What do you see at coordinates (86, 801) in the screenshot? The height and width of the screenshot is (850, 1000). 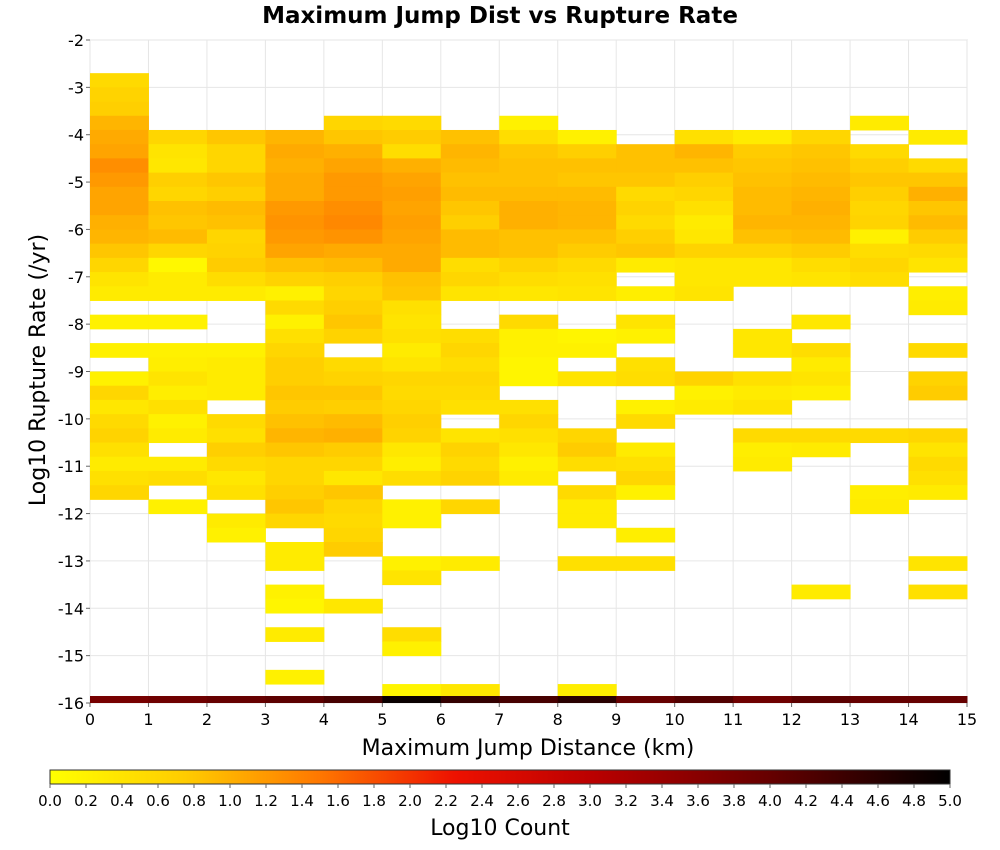 I see `colorbar-tick-label: 0.2` at bounding box center [86, 801].